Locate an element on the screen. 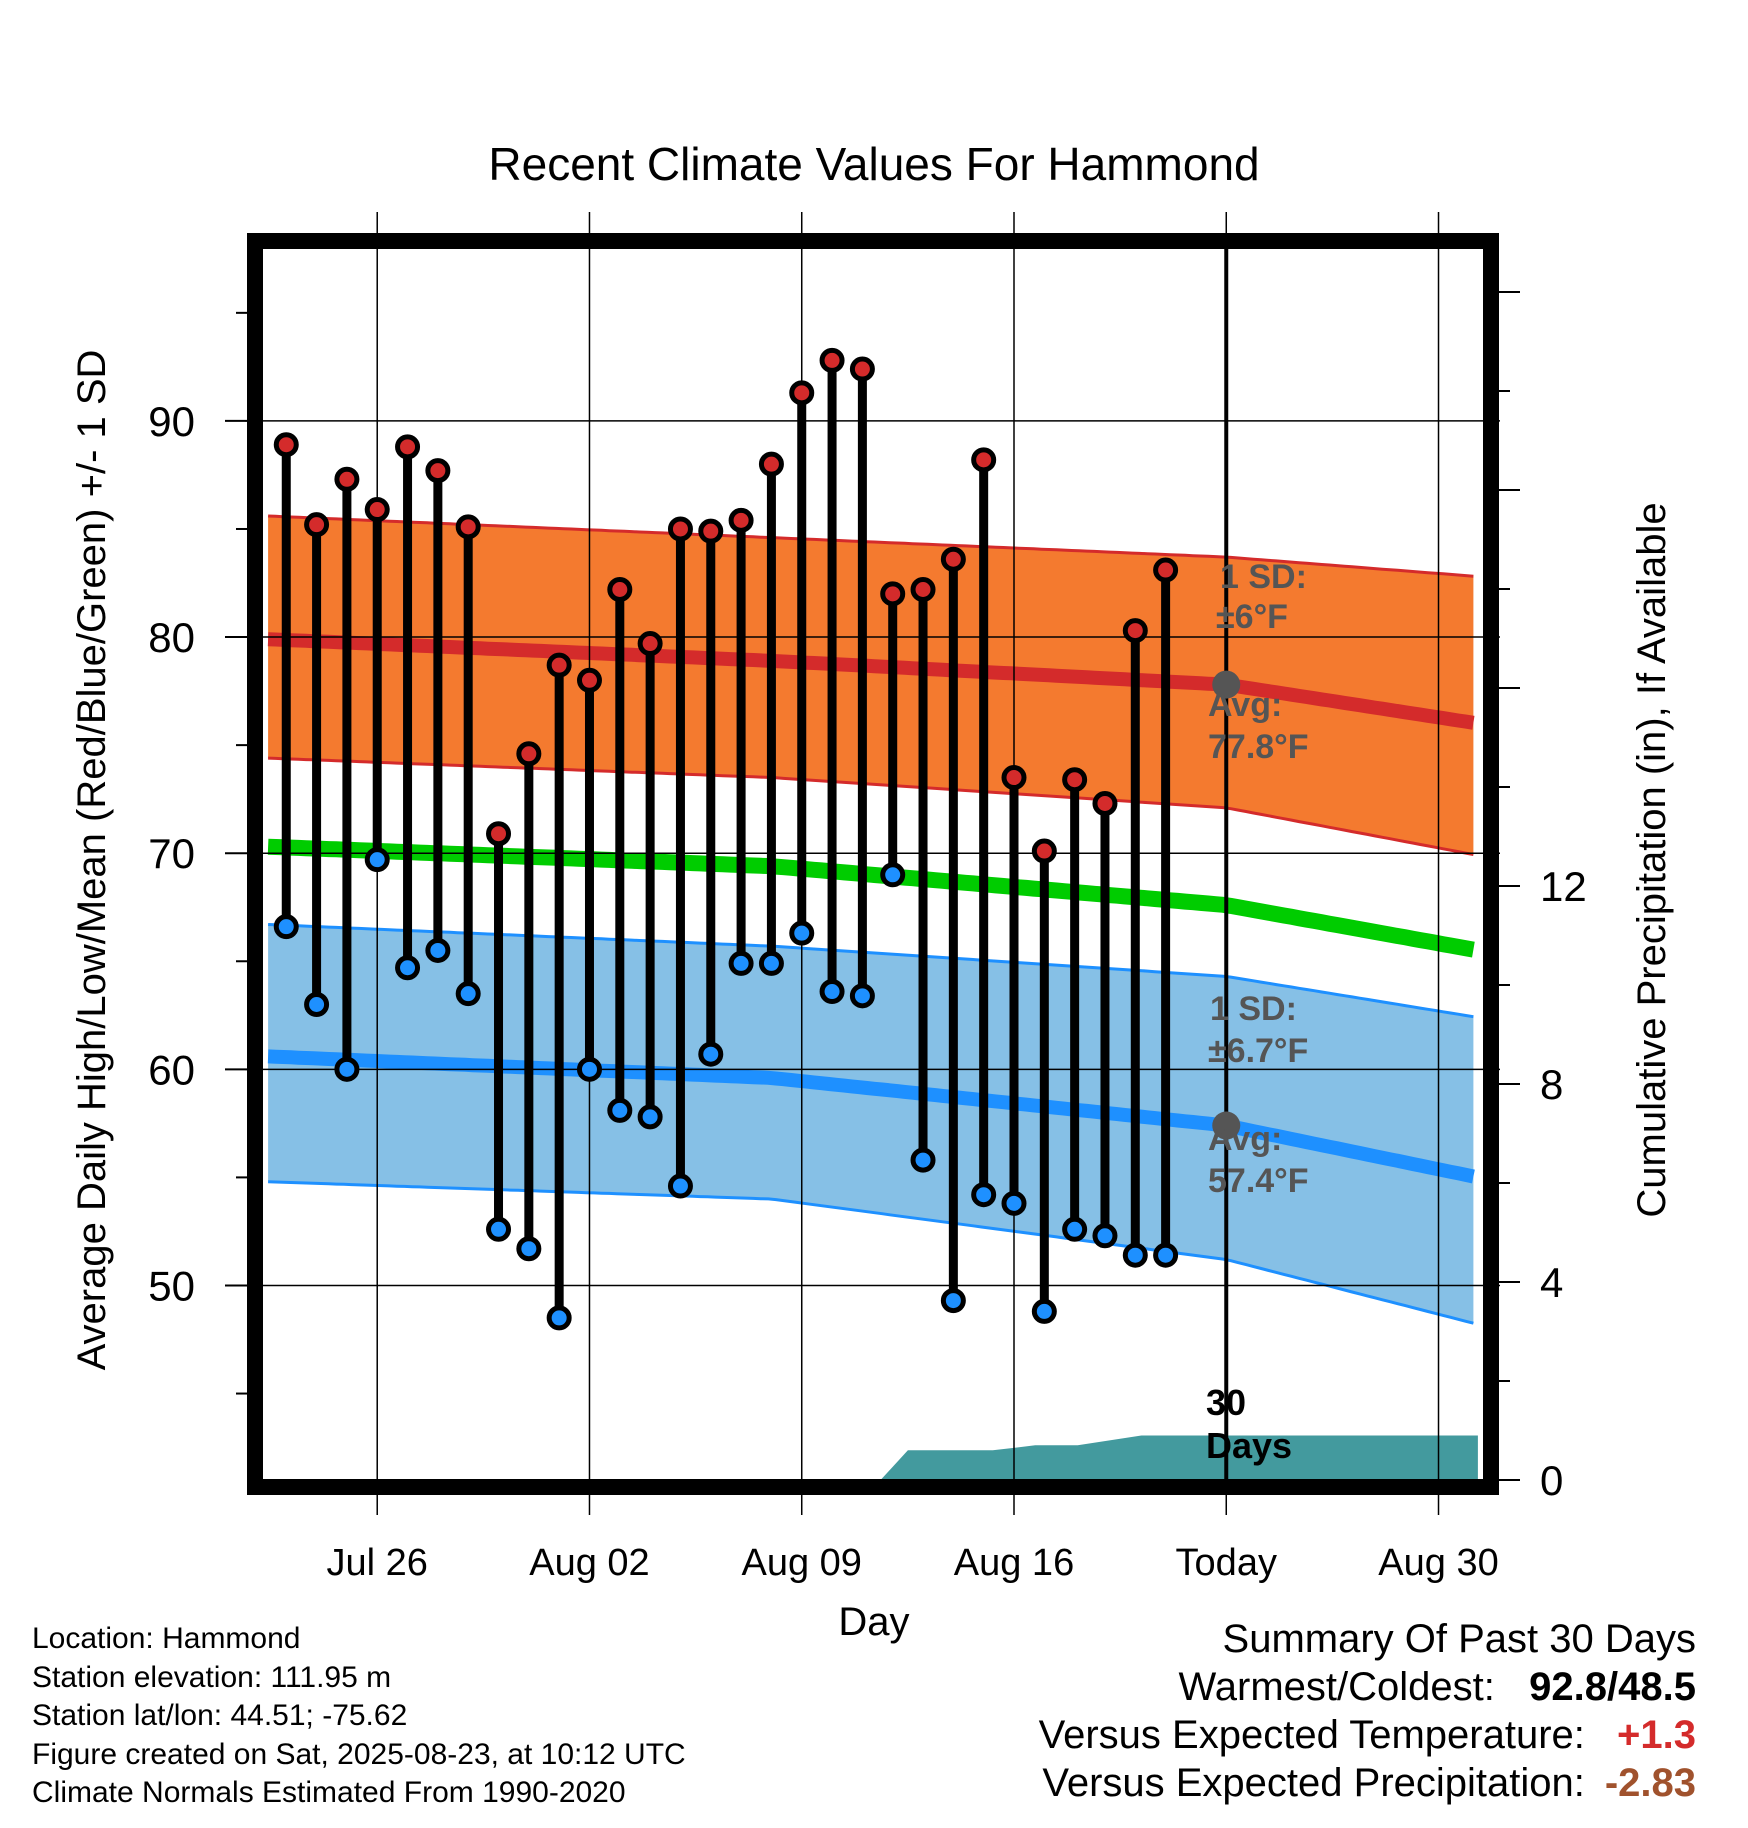 The image size is (1748, 1828). y-right-tick-label: 0 is located at coordinates (1551, 1480).